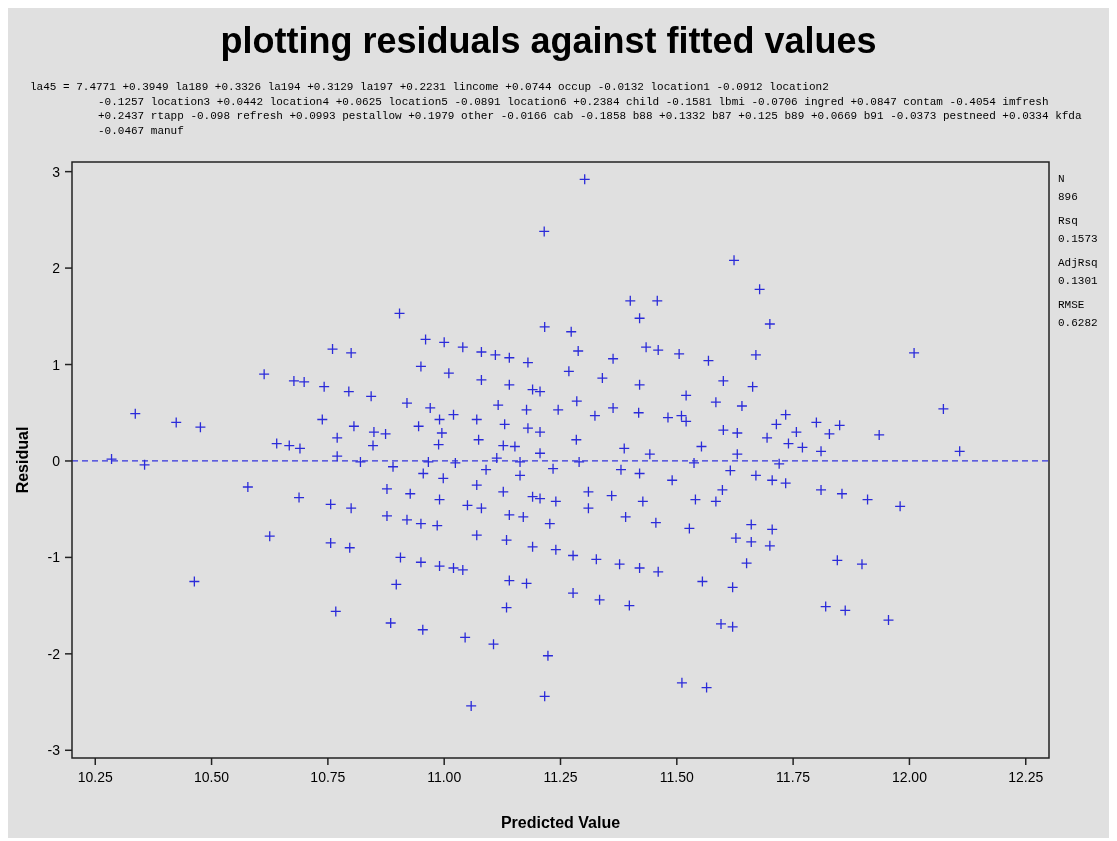  Describe the element at coordinates (95, 777) in the screenshot. I see `x-tick-label: 10.25` at that location.